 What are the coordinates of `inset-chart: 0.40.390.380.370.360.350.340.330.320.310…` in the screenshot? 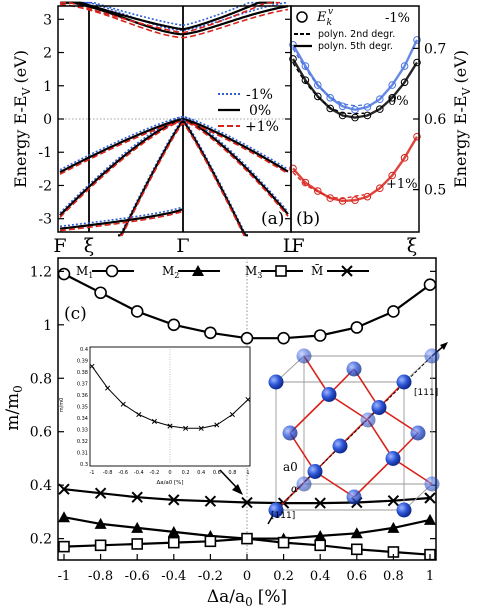 It's located at (155, 416).